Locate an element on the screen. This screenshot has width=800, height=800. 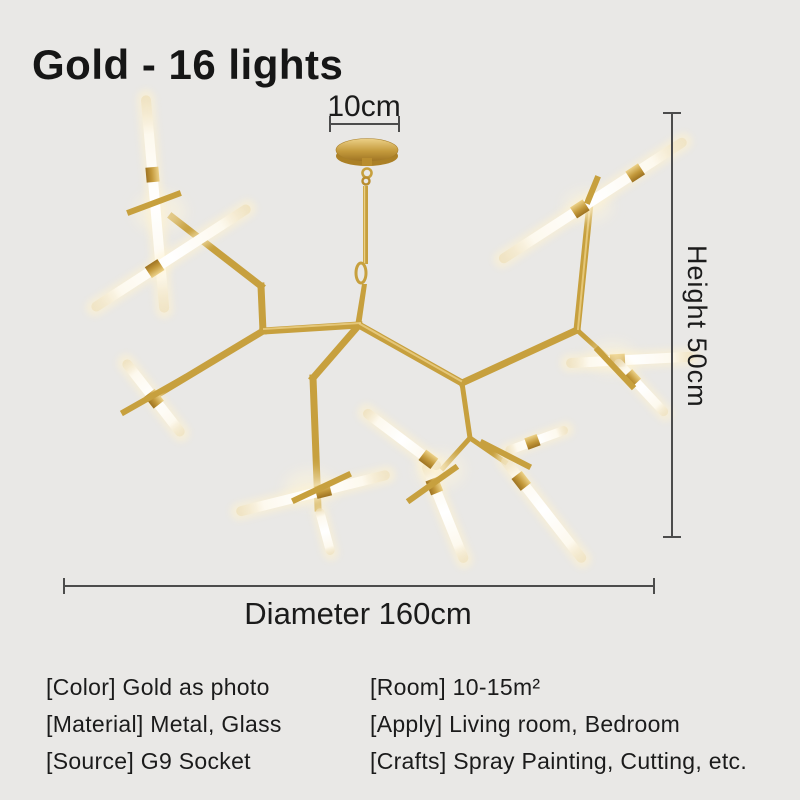
ceiling-canopy is located at coordinates (367, 162).